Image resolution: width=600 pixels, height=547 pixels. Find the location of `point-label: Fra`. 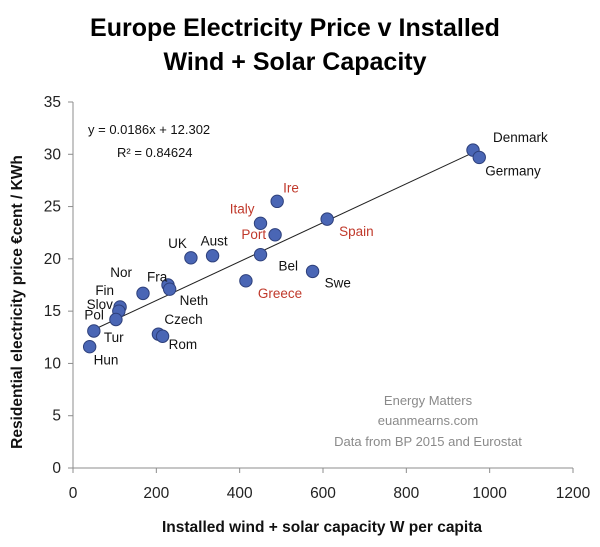

point-label: Fra is located at coordinates (157, 276).